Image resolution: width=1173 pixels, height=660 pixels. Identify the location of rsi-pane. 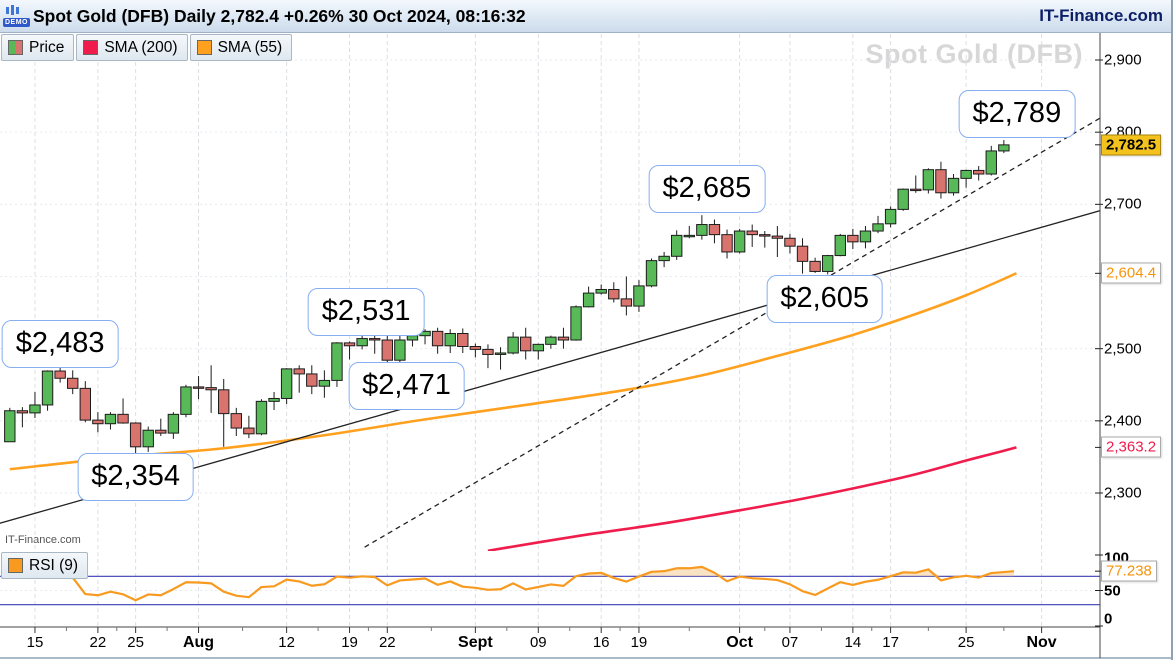
(550, 581).